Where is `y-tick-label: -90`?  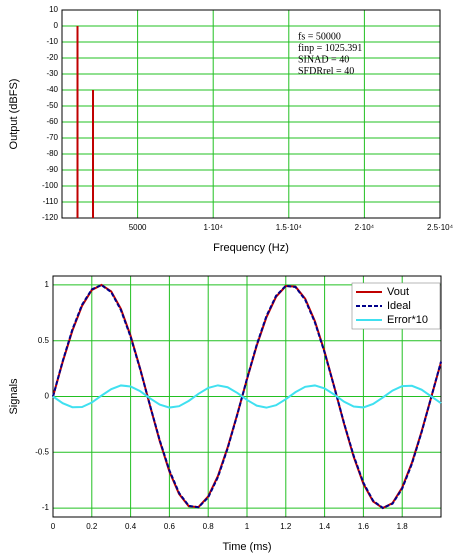
y-tick-label: -90 is located at coordinates (52, 169).